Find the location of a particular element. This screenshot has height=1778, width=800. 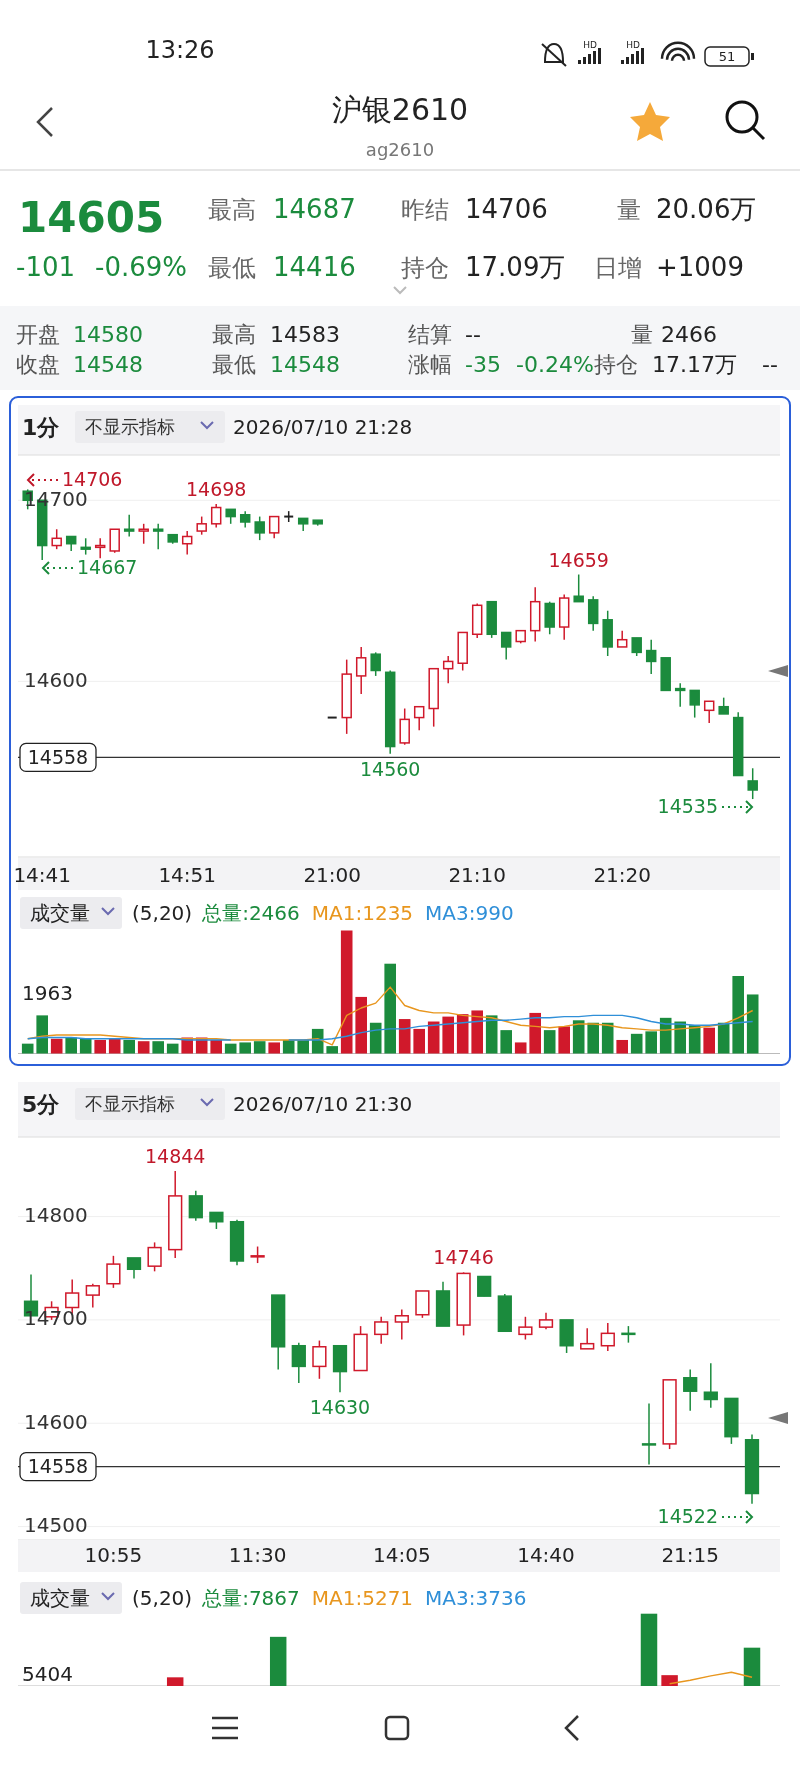

text: -0.69% is located at coordinates (141, 267).